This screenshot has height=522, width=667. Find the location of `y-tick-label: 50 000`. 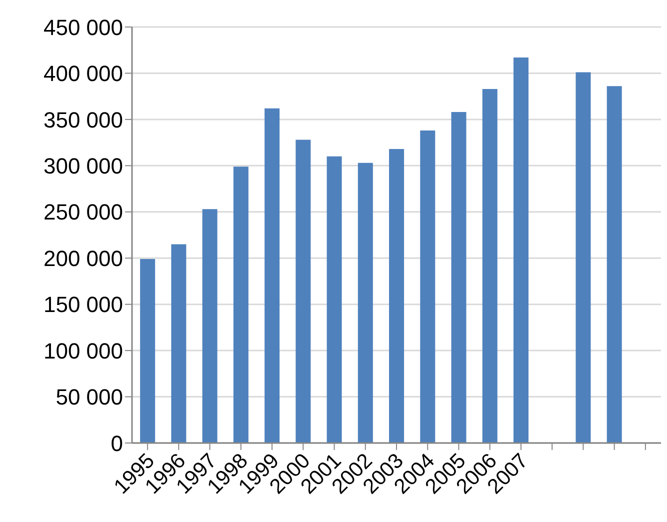

y-tick-label: 50 000 is located at coordinates (89, 397).